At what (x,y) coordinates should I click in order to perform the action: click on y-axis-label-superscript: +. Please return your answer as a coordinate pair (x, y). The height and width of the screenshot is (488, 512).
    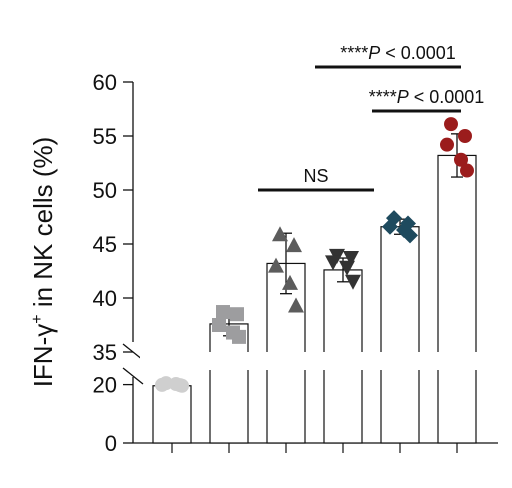
    Looking at the image, I should click on (37, 318).